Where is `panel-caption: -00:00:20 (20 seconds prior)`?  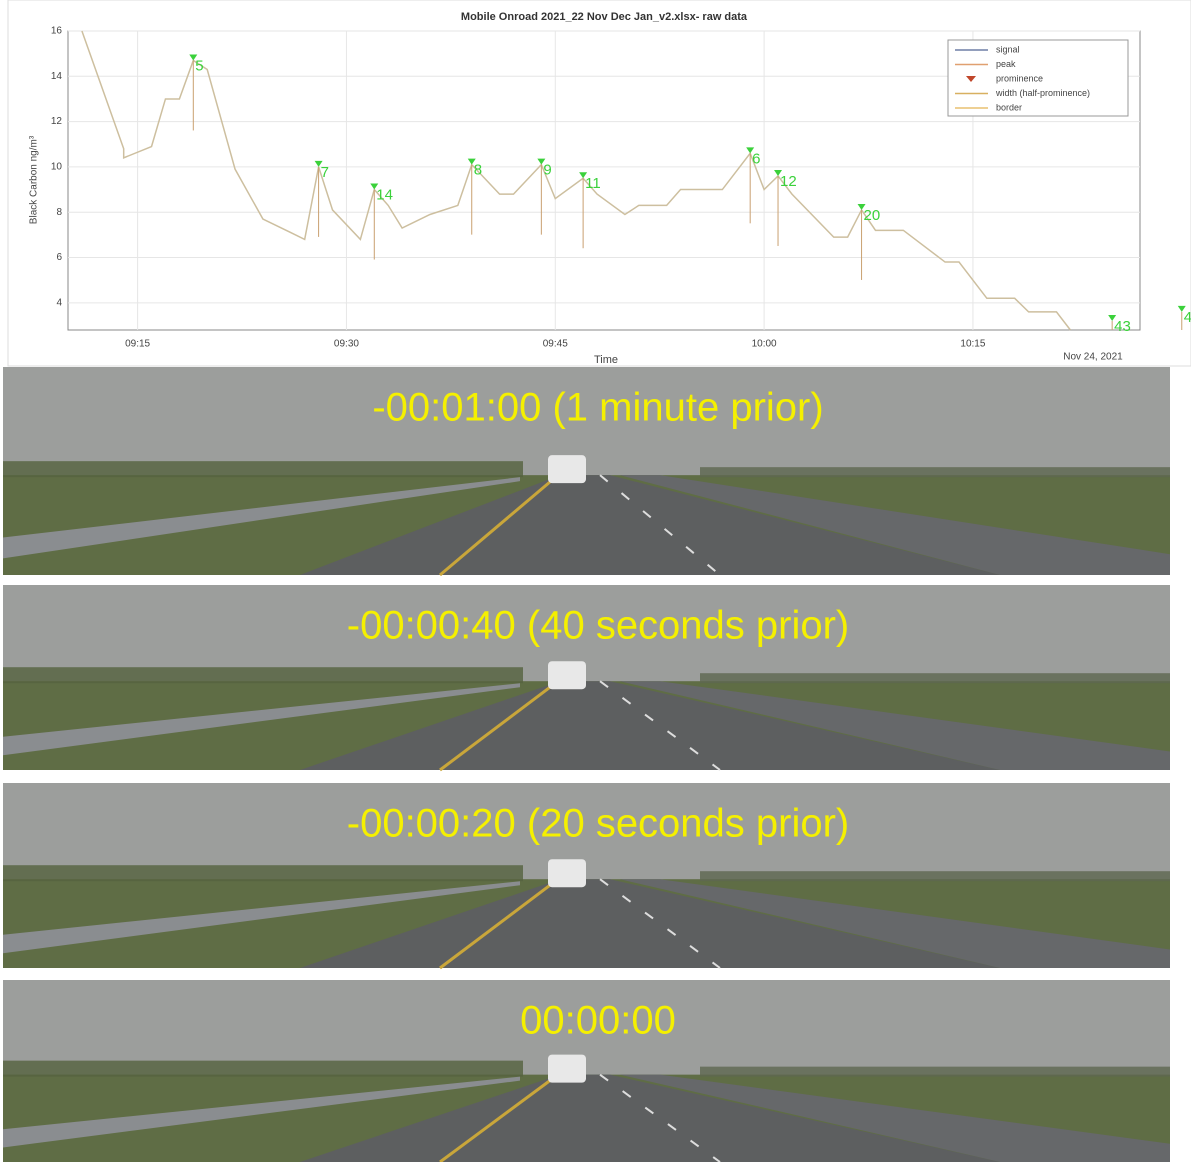
panel-caption: -00:00:20 (20 seconds prior) is located at coordinates (598, 824).